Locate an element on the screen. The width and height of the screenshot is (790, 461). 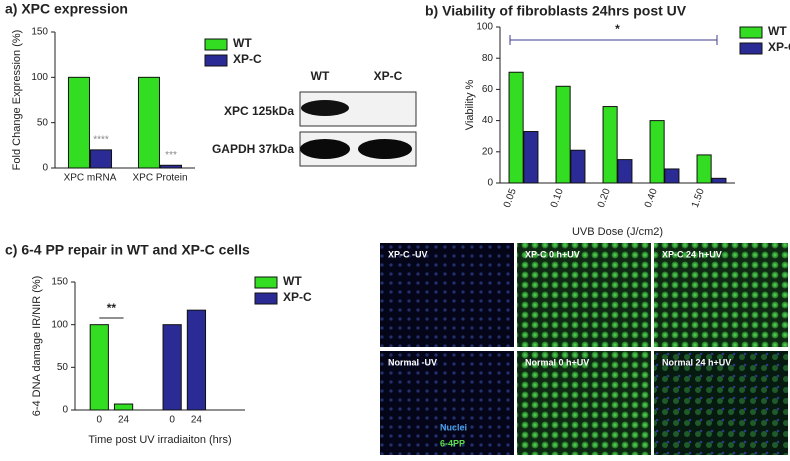
x-axis-label: UVB Dose (J/cm2) is located at coordinates (617, 232).